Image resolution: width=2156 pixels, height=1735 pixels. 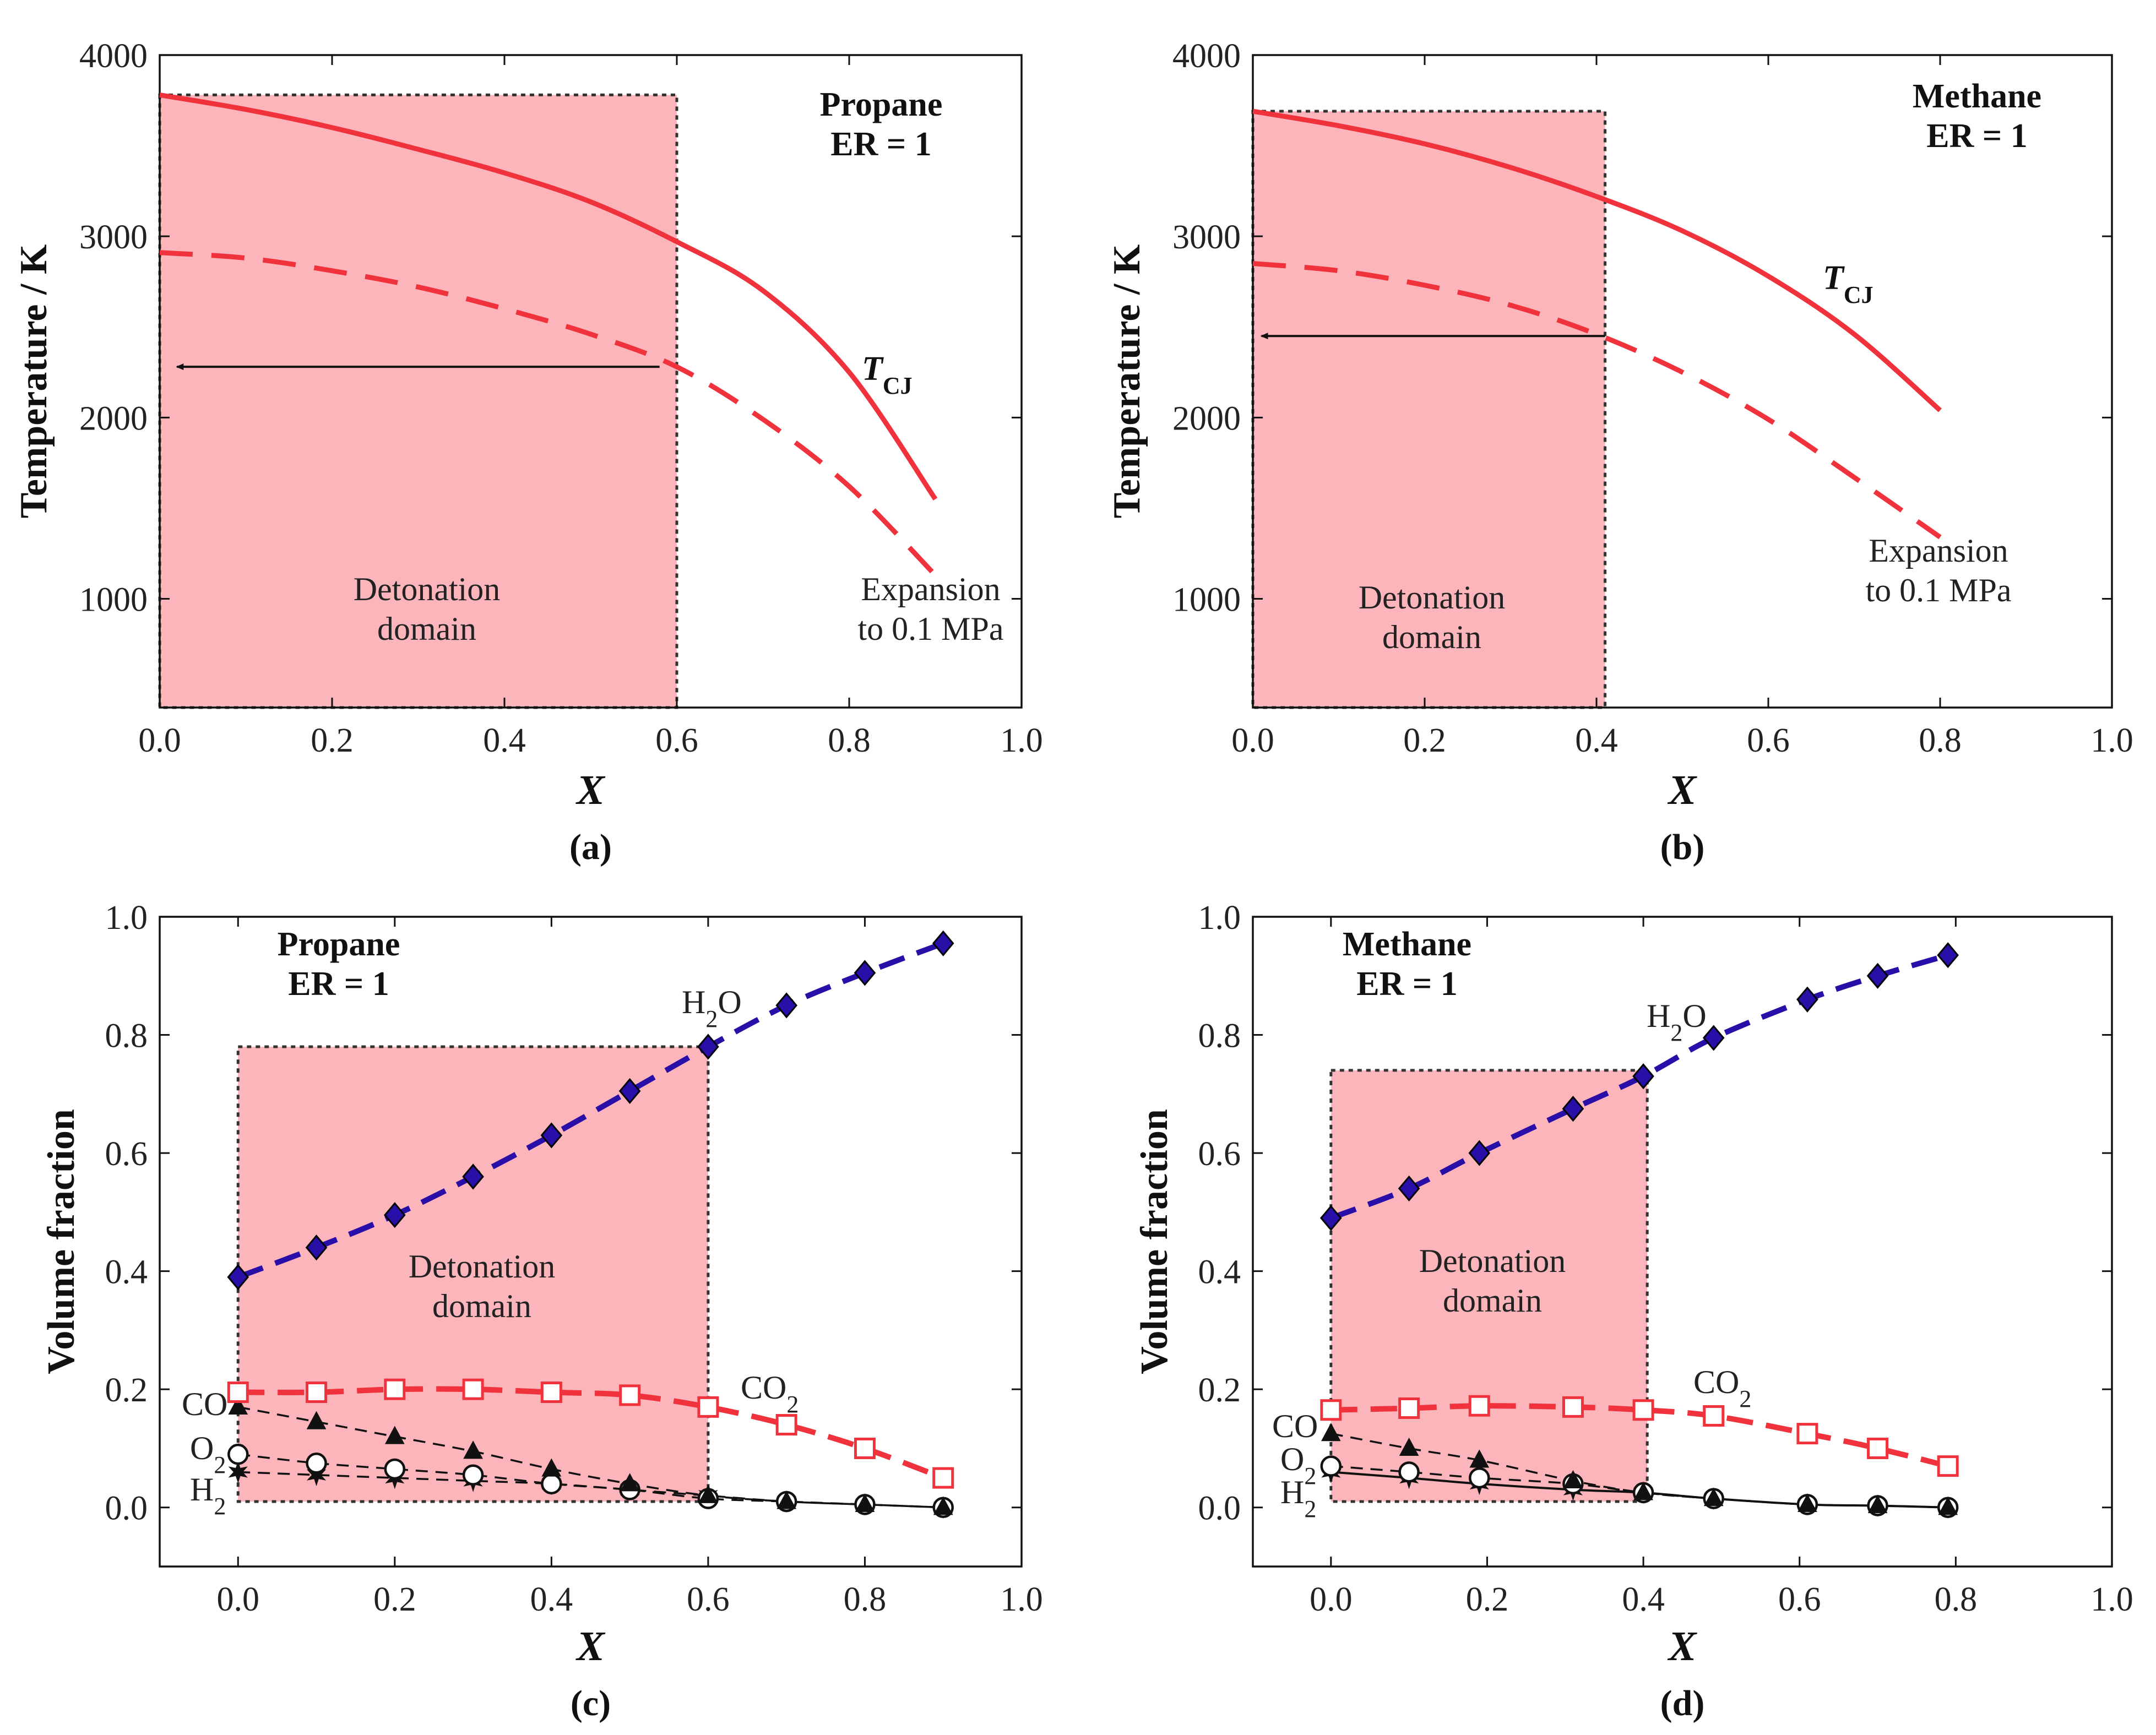 I want to click on panel-label: (b), so click(x=1682, y=847).